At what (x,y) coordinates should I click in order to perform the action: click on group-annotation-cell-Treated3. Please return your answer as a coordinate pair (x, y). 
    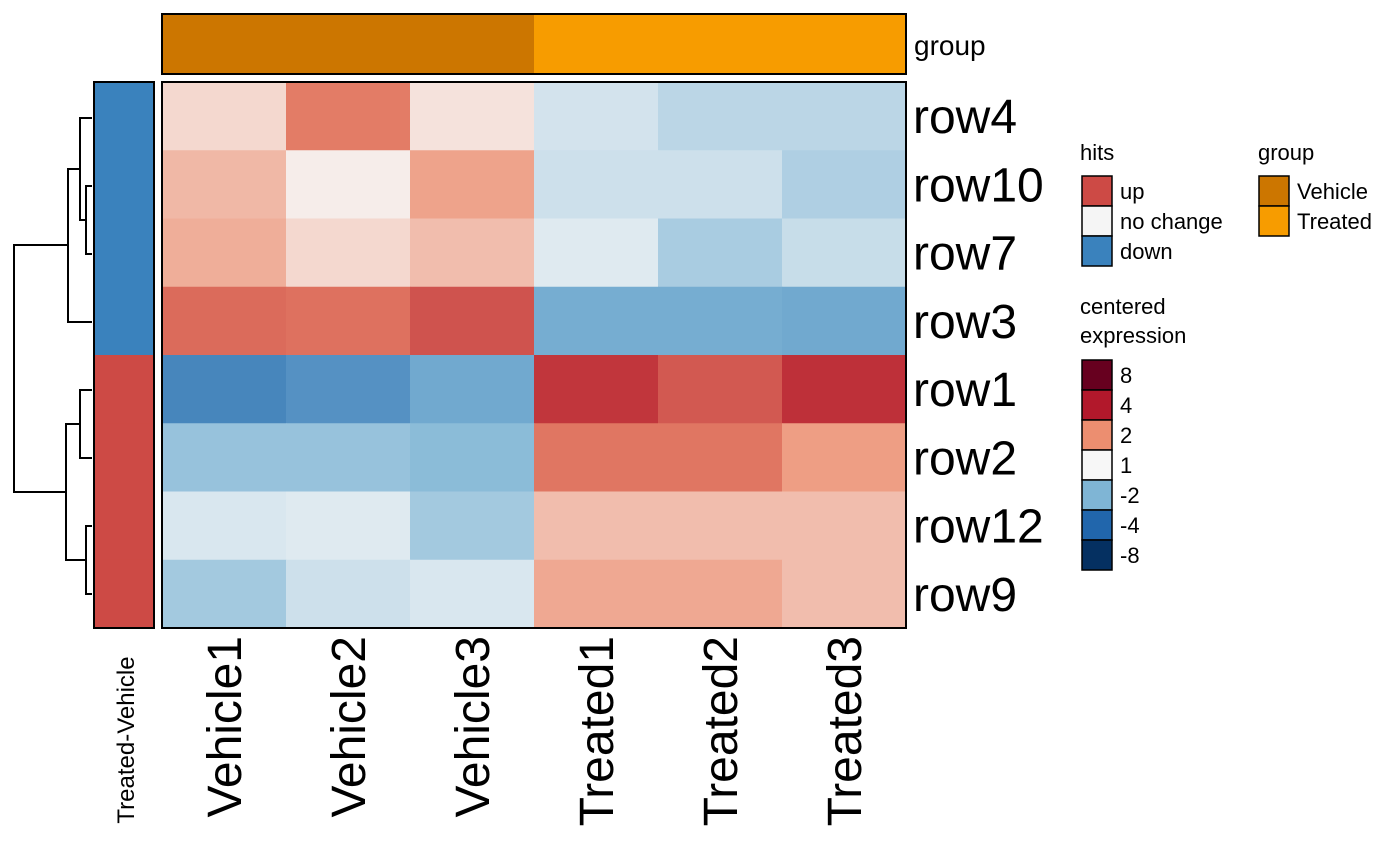
    Looking at the image, I should click on (844, 44).